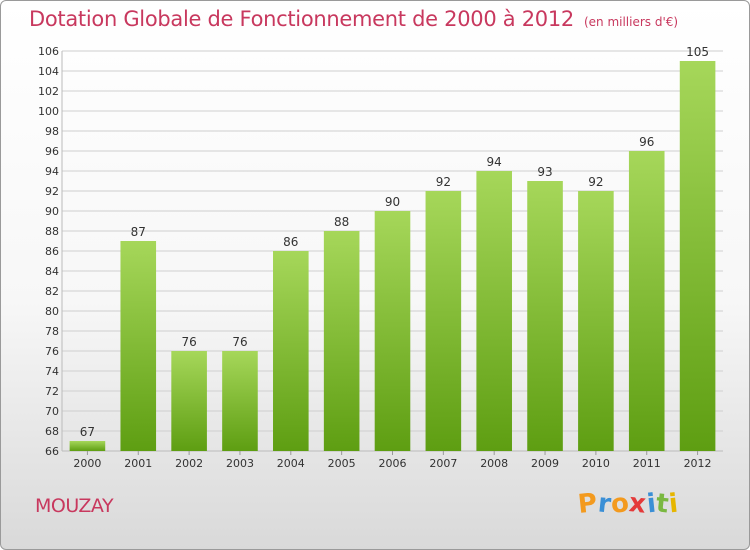  What do you see at coordinates (52, 251) in the screenshot?
I see `y-tick-label: 86` at bounding box center [52, 251].